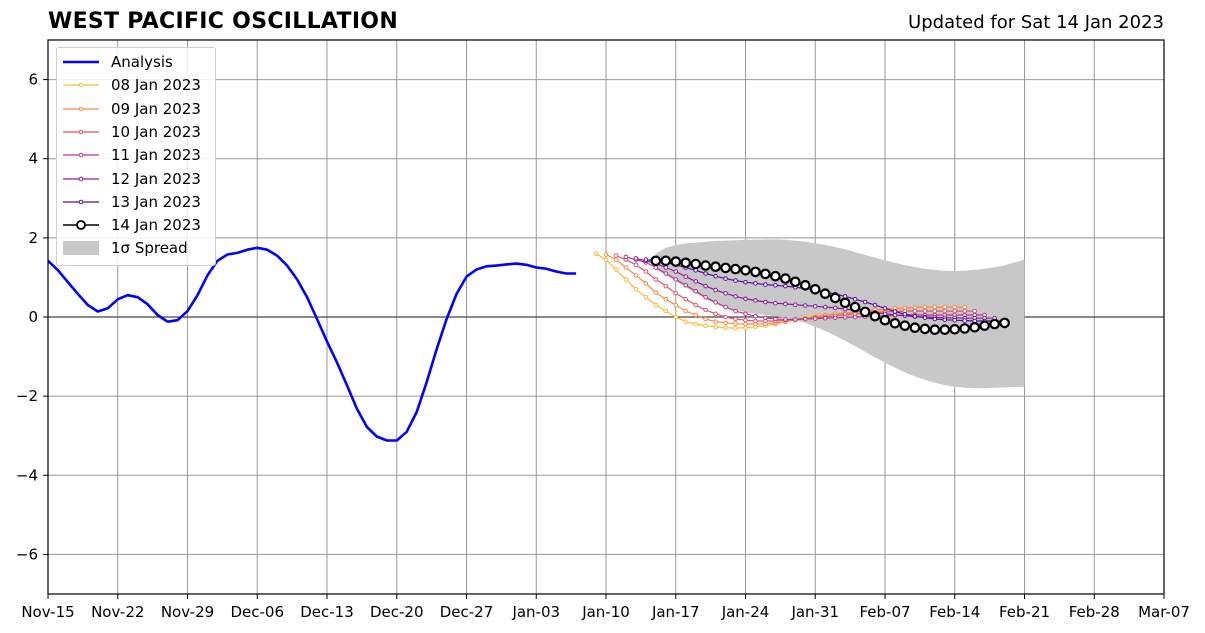 This screenshot has width=1205, height=633. I want to click on x-tick-label: Nov-29, so click(187, 612).